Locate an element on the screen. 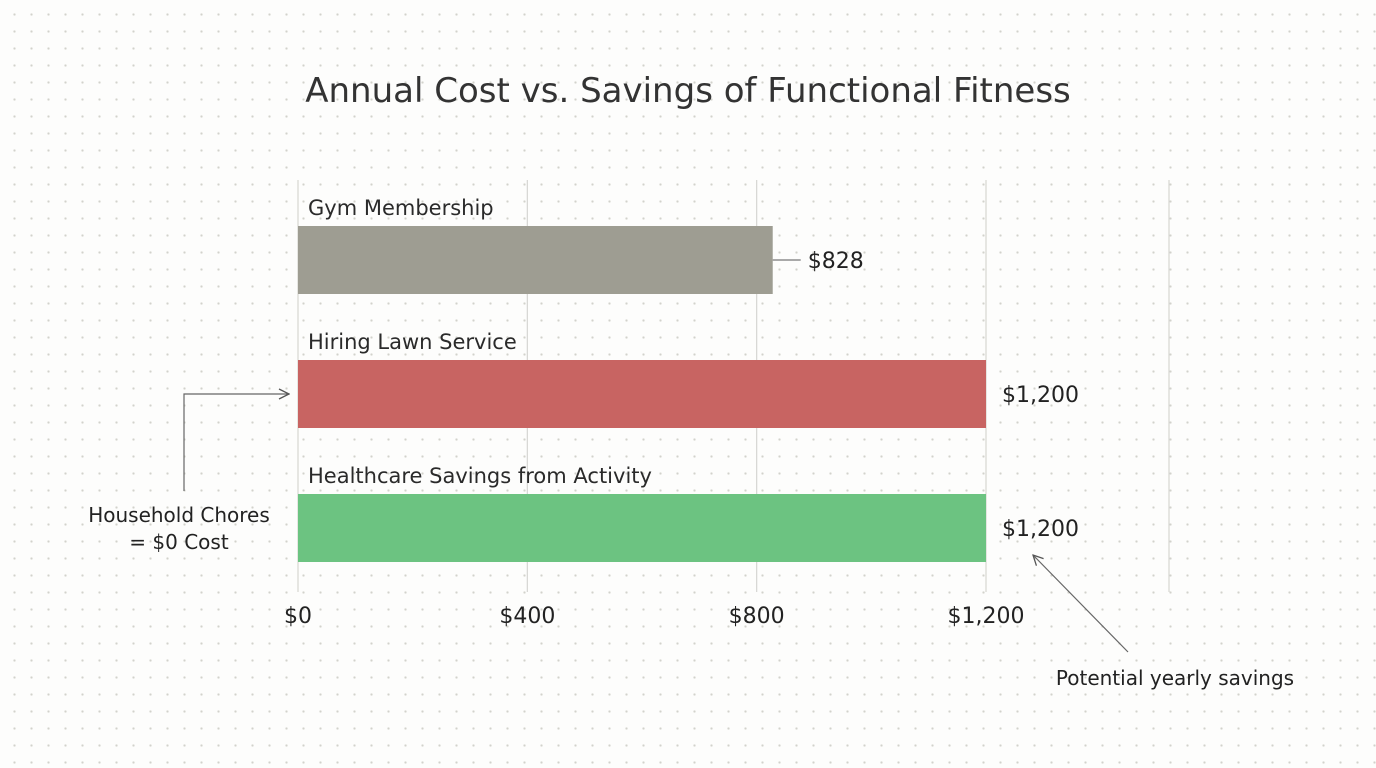  x-tick-label: $400 is located at coordinates (527, 616).